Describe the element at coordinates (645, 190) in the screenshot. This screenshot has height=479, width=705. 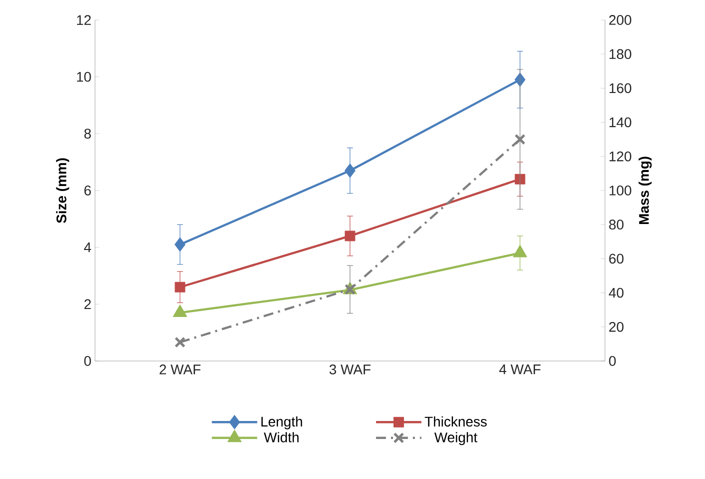
I see `y2-axis-title: Mass (mg)` at that location.